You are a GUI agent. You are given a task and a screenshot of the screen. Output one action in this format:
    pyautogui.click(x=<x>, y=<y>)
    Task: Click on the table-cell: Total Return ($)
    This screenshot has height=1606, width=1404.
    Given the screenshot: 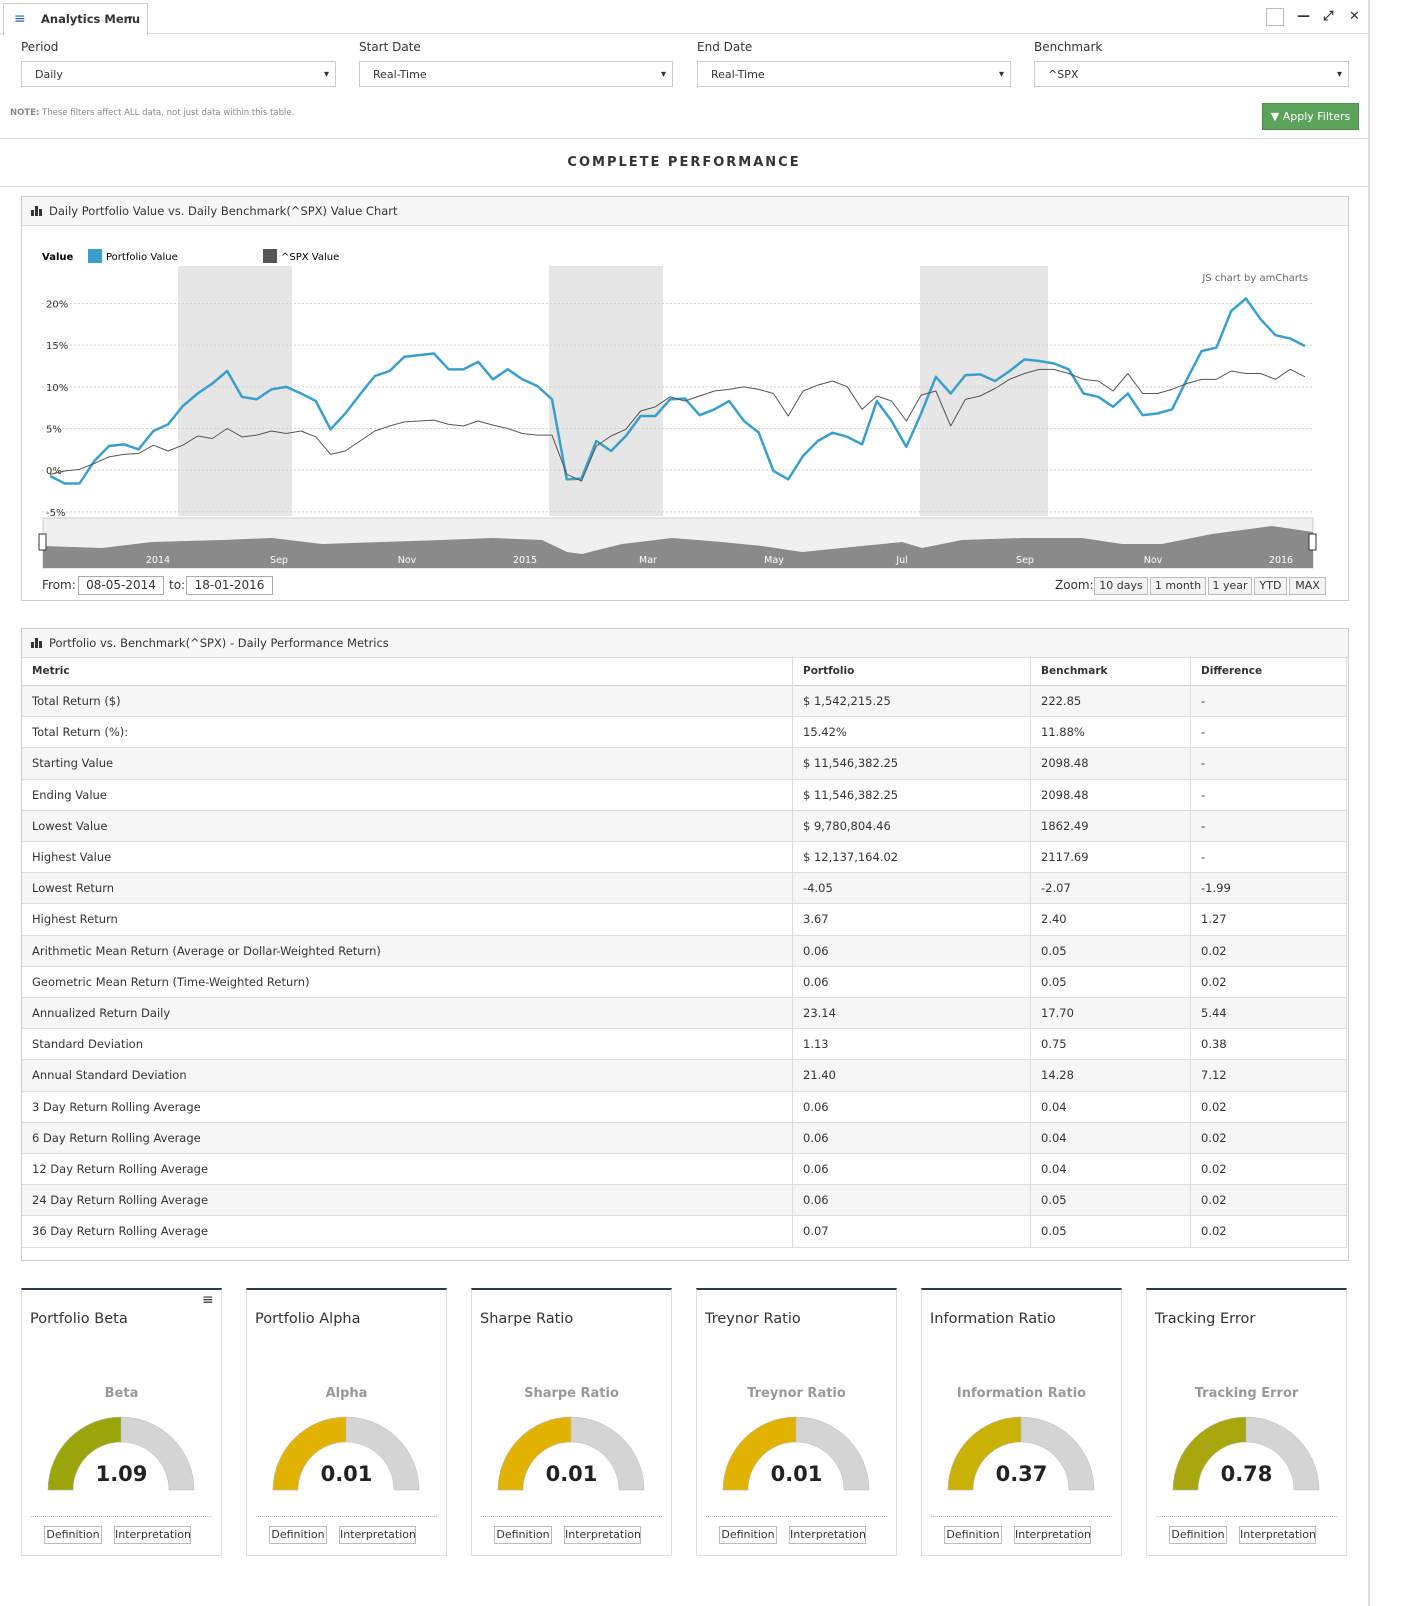 What is the action you would take?
    pyautogui.click(x=407, y=702)
    